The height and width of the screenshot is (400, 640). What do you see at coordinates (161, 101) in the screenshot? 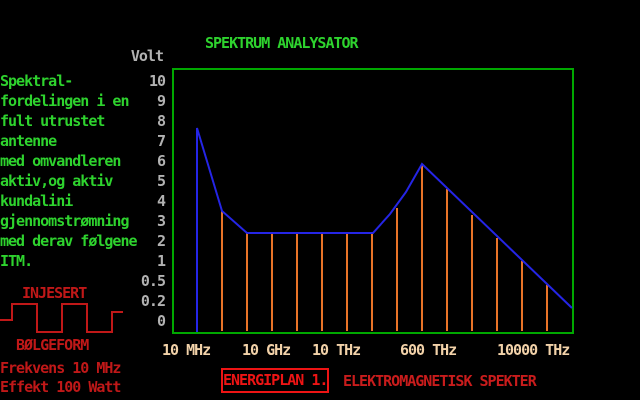
I see `y-tick-label: 9` at bounding box center [161, 101].